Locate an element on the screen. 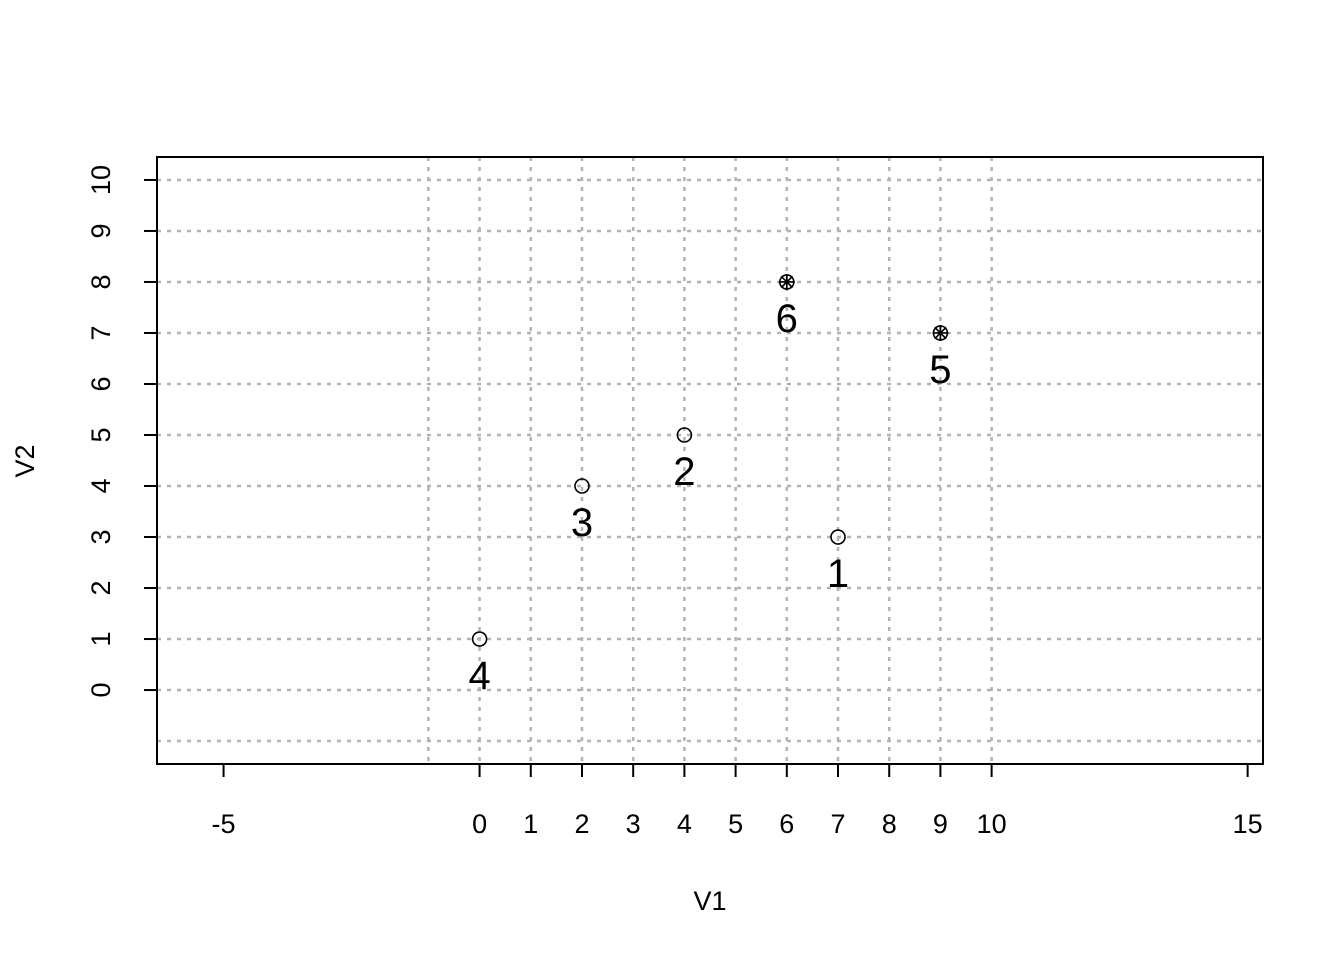  x-tick-label: 4 is located at coordinates (684, 824).